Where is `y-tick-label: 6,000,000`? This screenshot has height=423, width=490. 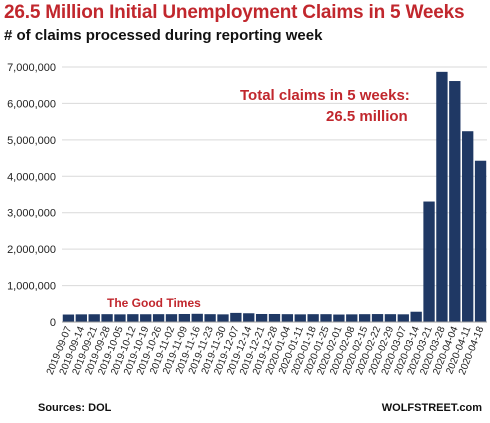
y-tick-label: 6,000,000 is located at coordinates (31, 104).